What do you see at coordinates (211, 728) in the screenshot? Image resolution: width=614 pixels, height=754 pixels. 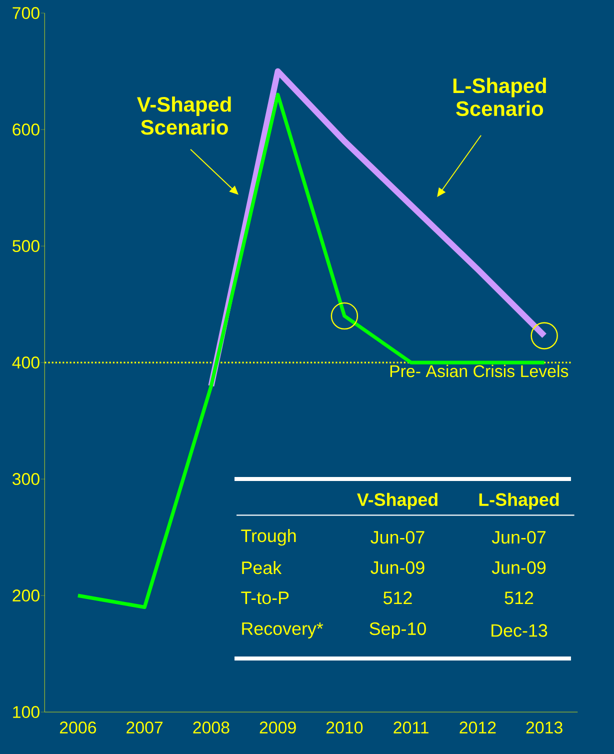 I see `x-tick-label: 2008` at bounding box center [211, 728].